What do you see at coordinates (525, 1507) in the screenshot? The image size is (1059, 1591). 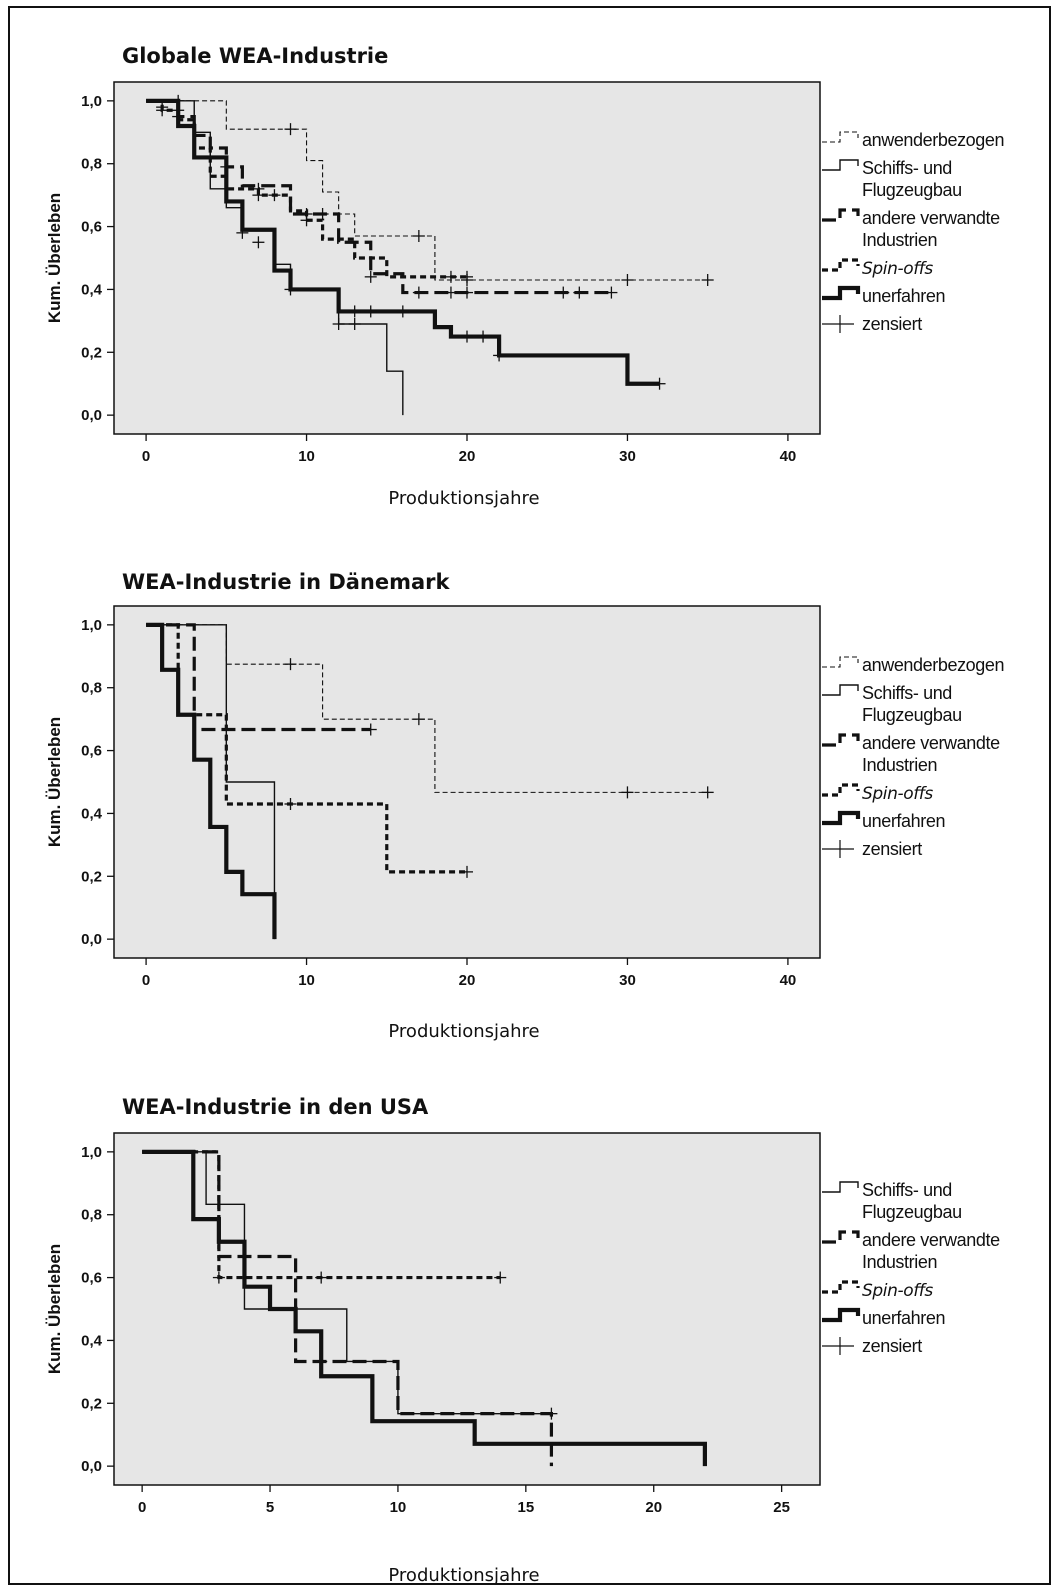 I see `x-tick-label: 15` at bounding box center [525, 1507].